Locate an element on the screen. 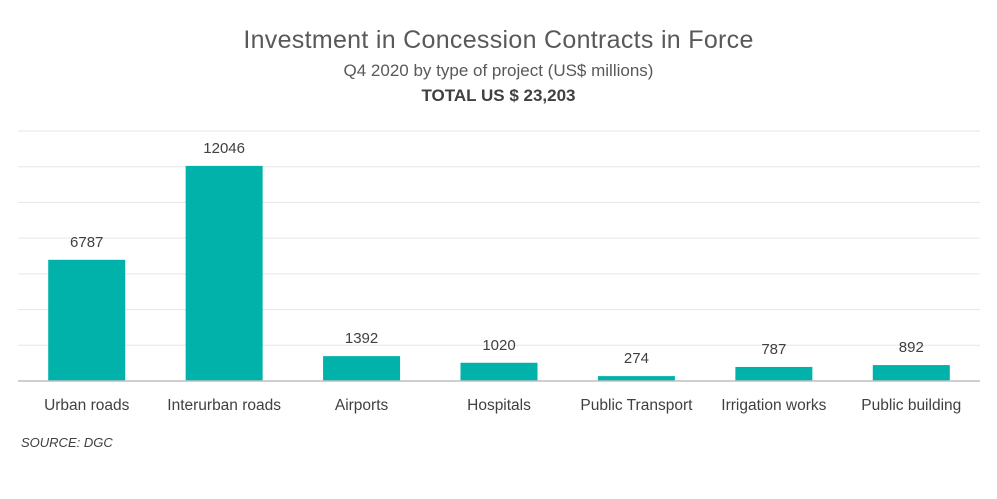 The height and width of the screenshot is (499, 997). x-tick-label: Airports is located at coordinates (362, 405).